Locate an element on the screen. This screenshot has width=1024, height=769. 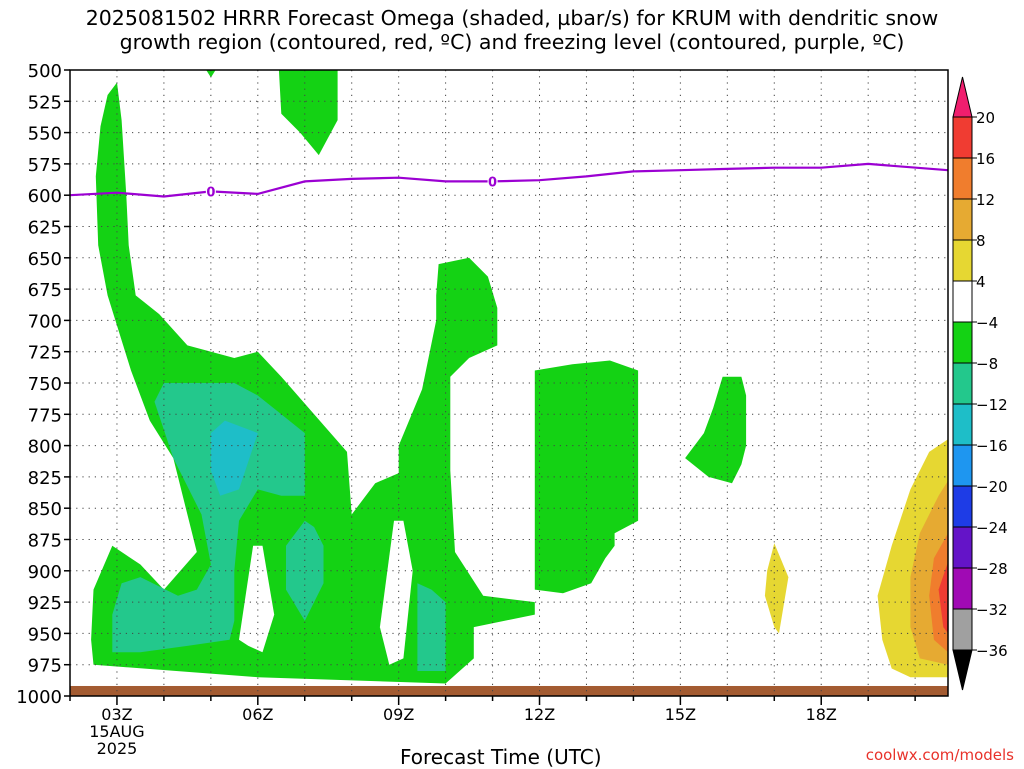
y-tick-label: 500 is located at coordinates (45, 71).